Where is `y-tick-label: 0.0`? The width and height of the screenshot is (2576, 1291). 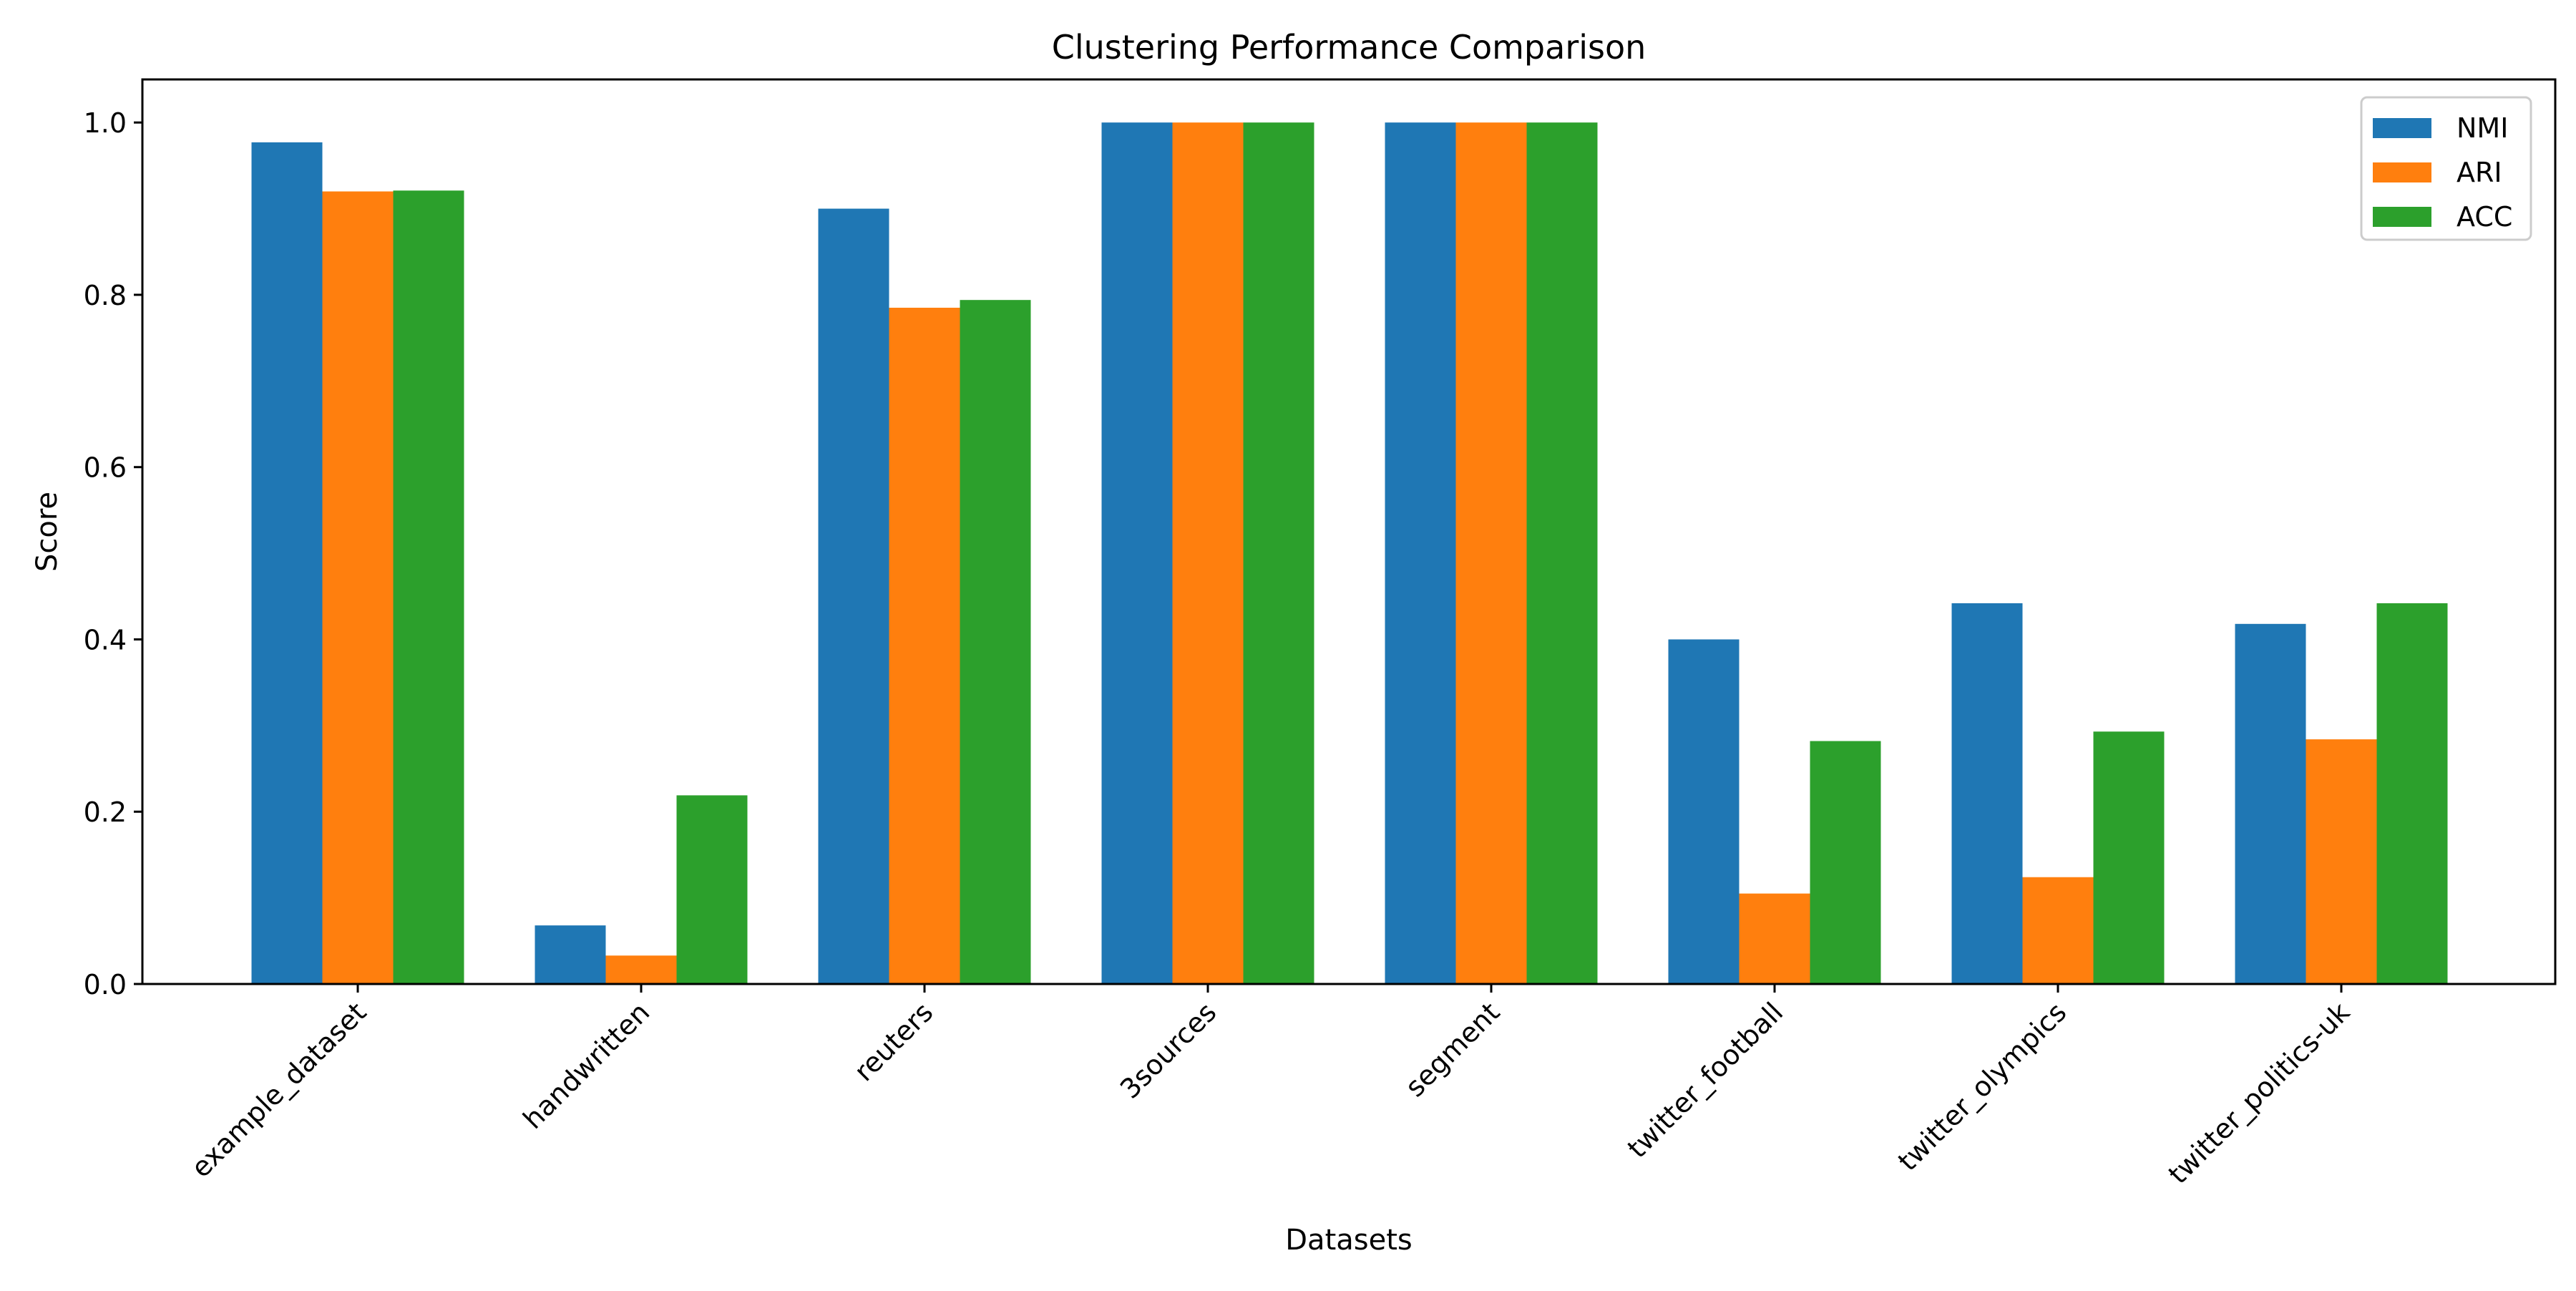 y-tick-label: 0.0 is located at coordinates (105, 984).